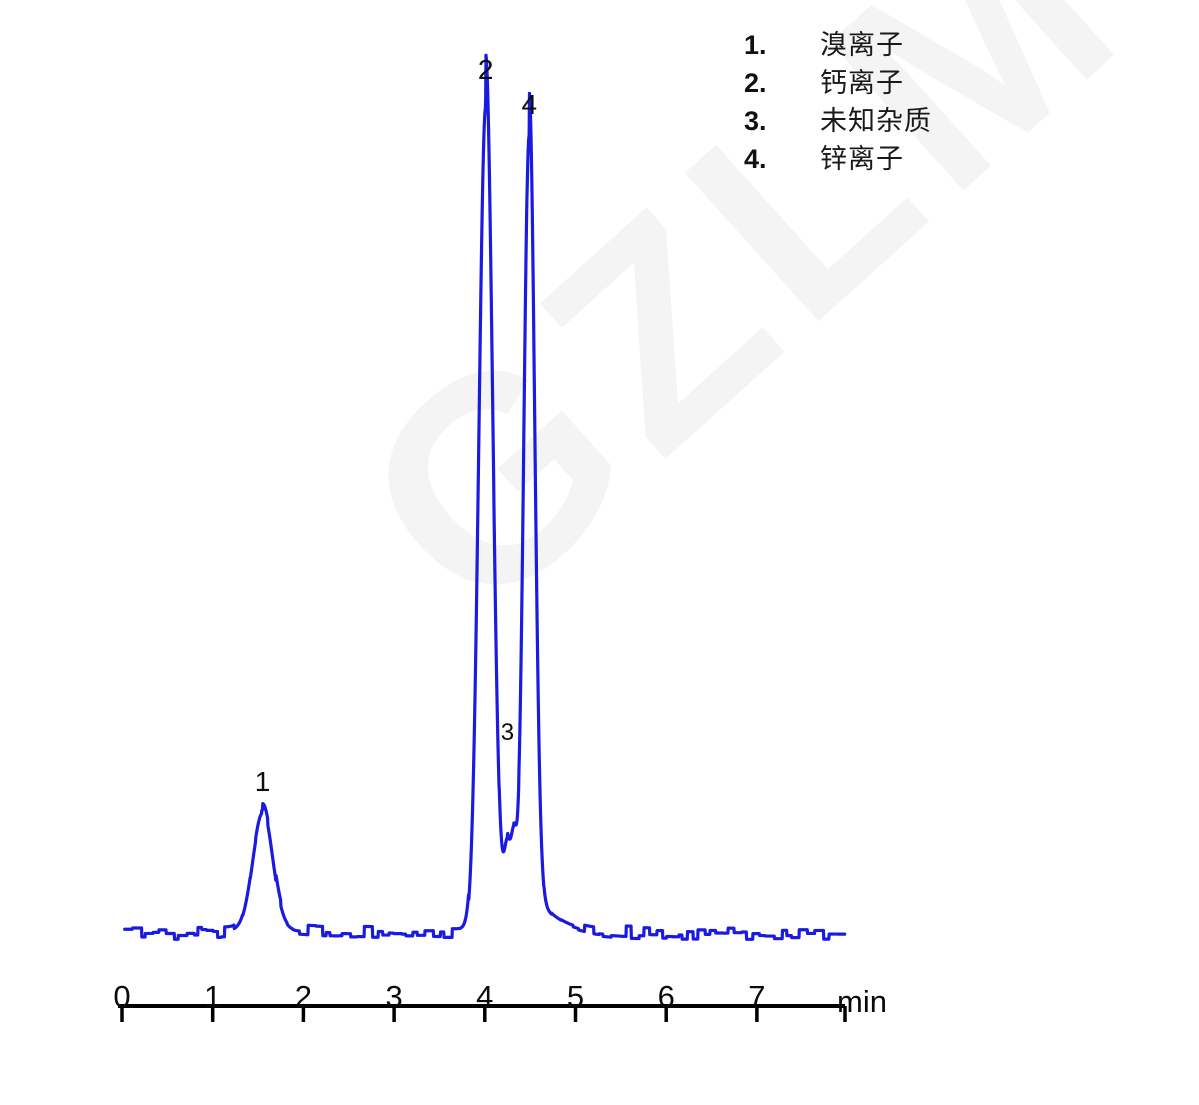  Describe the element at coordinates (755, 45) in the screenshot. I see `legend-item-number: 1.` at that location.